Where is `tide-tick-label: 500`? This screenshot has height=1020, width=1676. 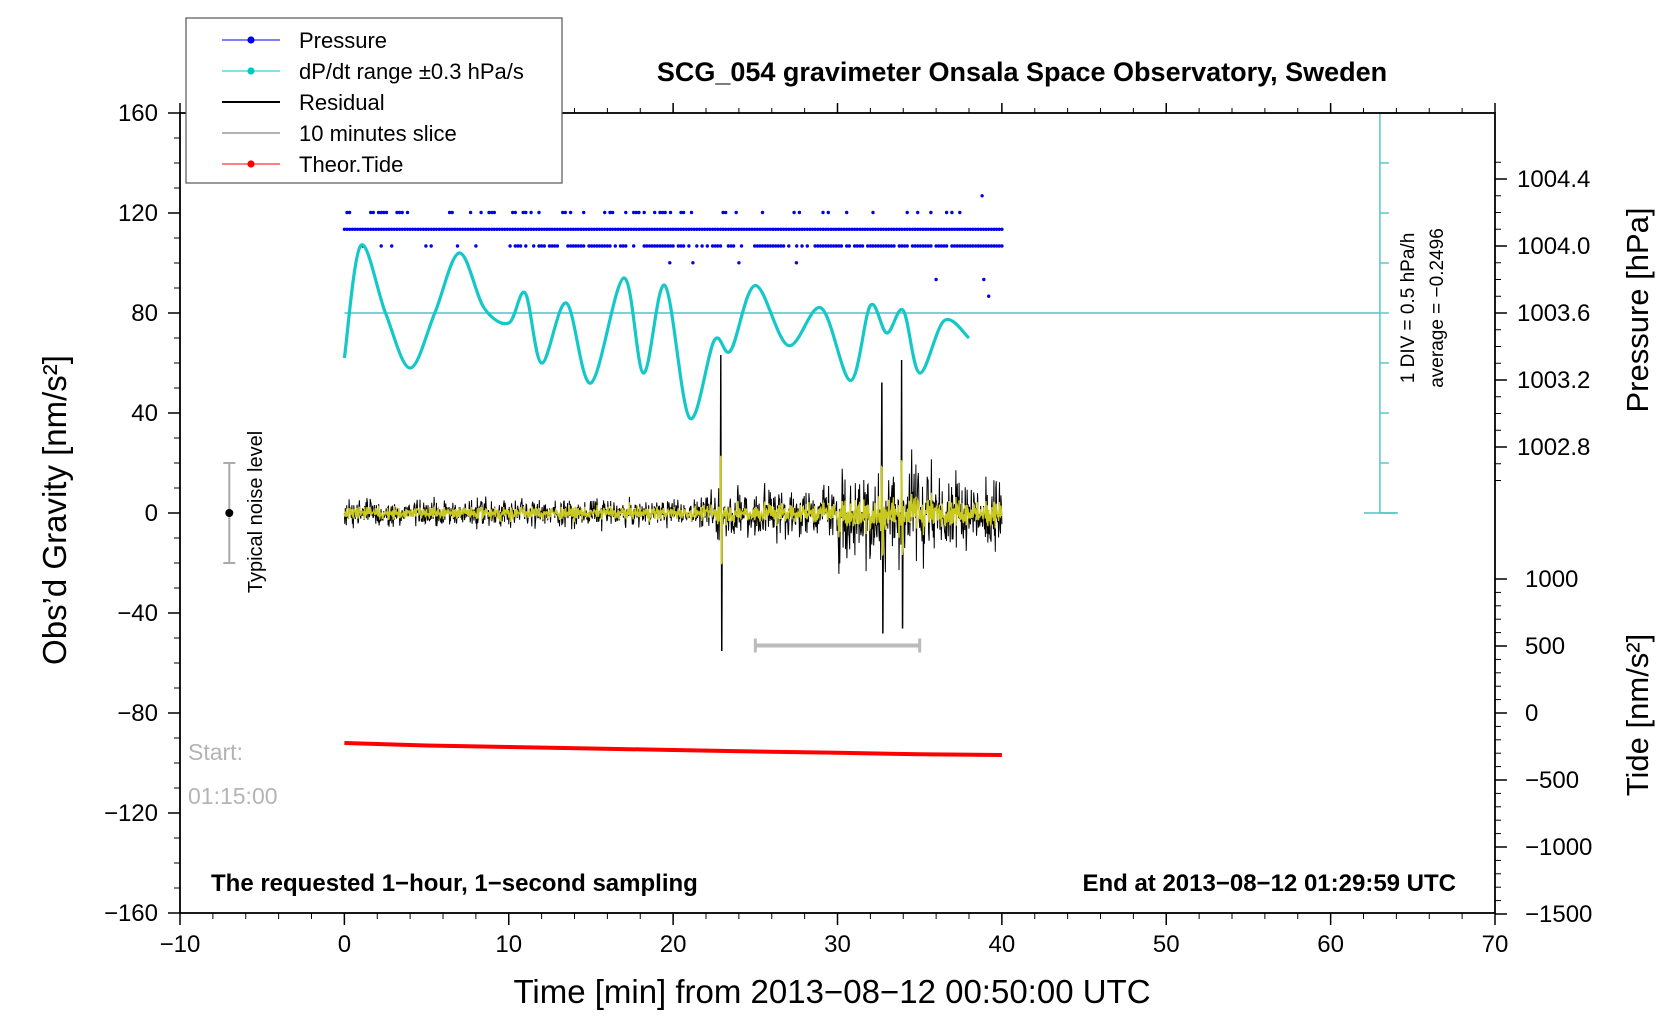
tide-tick-label: 500 is located at coordinates (1545, 646).